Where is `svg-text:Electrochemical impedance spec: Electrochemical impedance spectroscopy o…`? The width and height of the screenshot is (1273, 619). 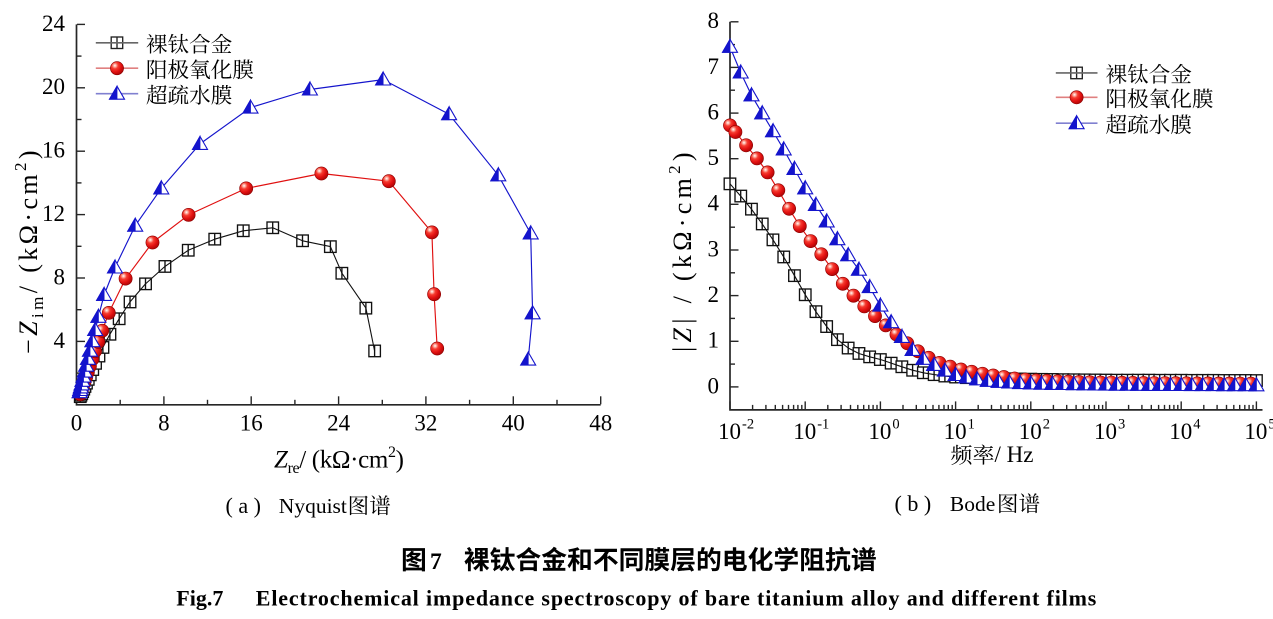 svg-text:Electrochemical impedance spec: Electrochemical impedance spectroscopy o… is located at coordinates (676, 598).